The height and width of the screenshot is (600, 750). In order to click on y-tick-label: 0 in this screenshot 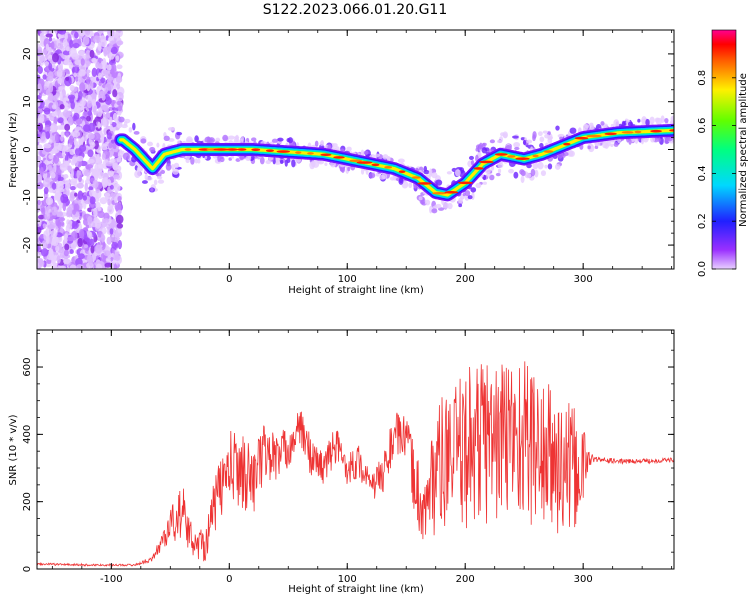, I will do `click(27, 149)`.